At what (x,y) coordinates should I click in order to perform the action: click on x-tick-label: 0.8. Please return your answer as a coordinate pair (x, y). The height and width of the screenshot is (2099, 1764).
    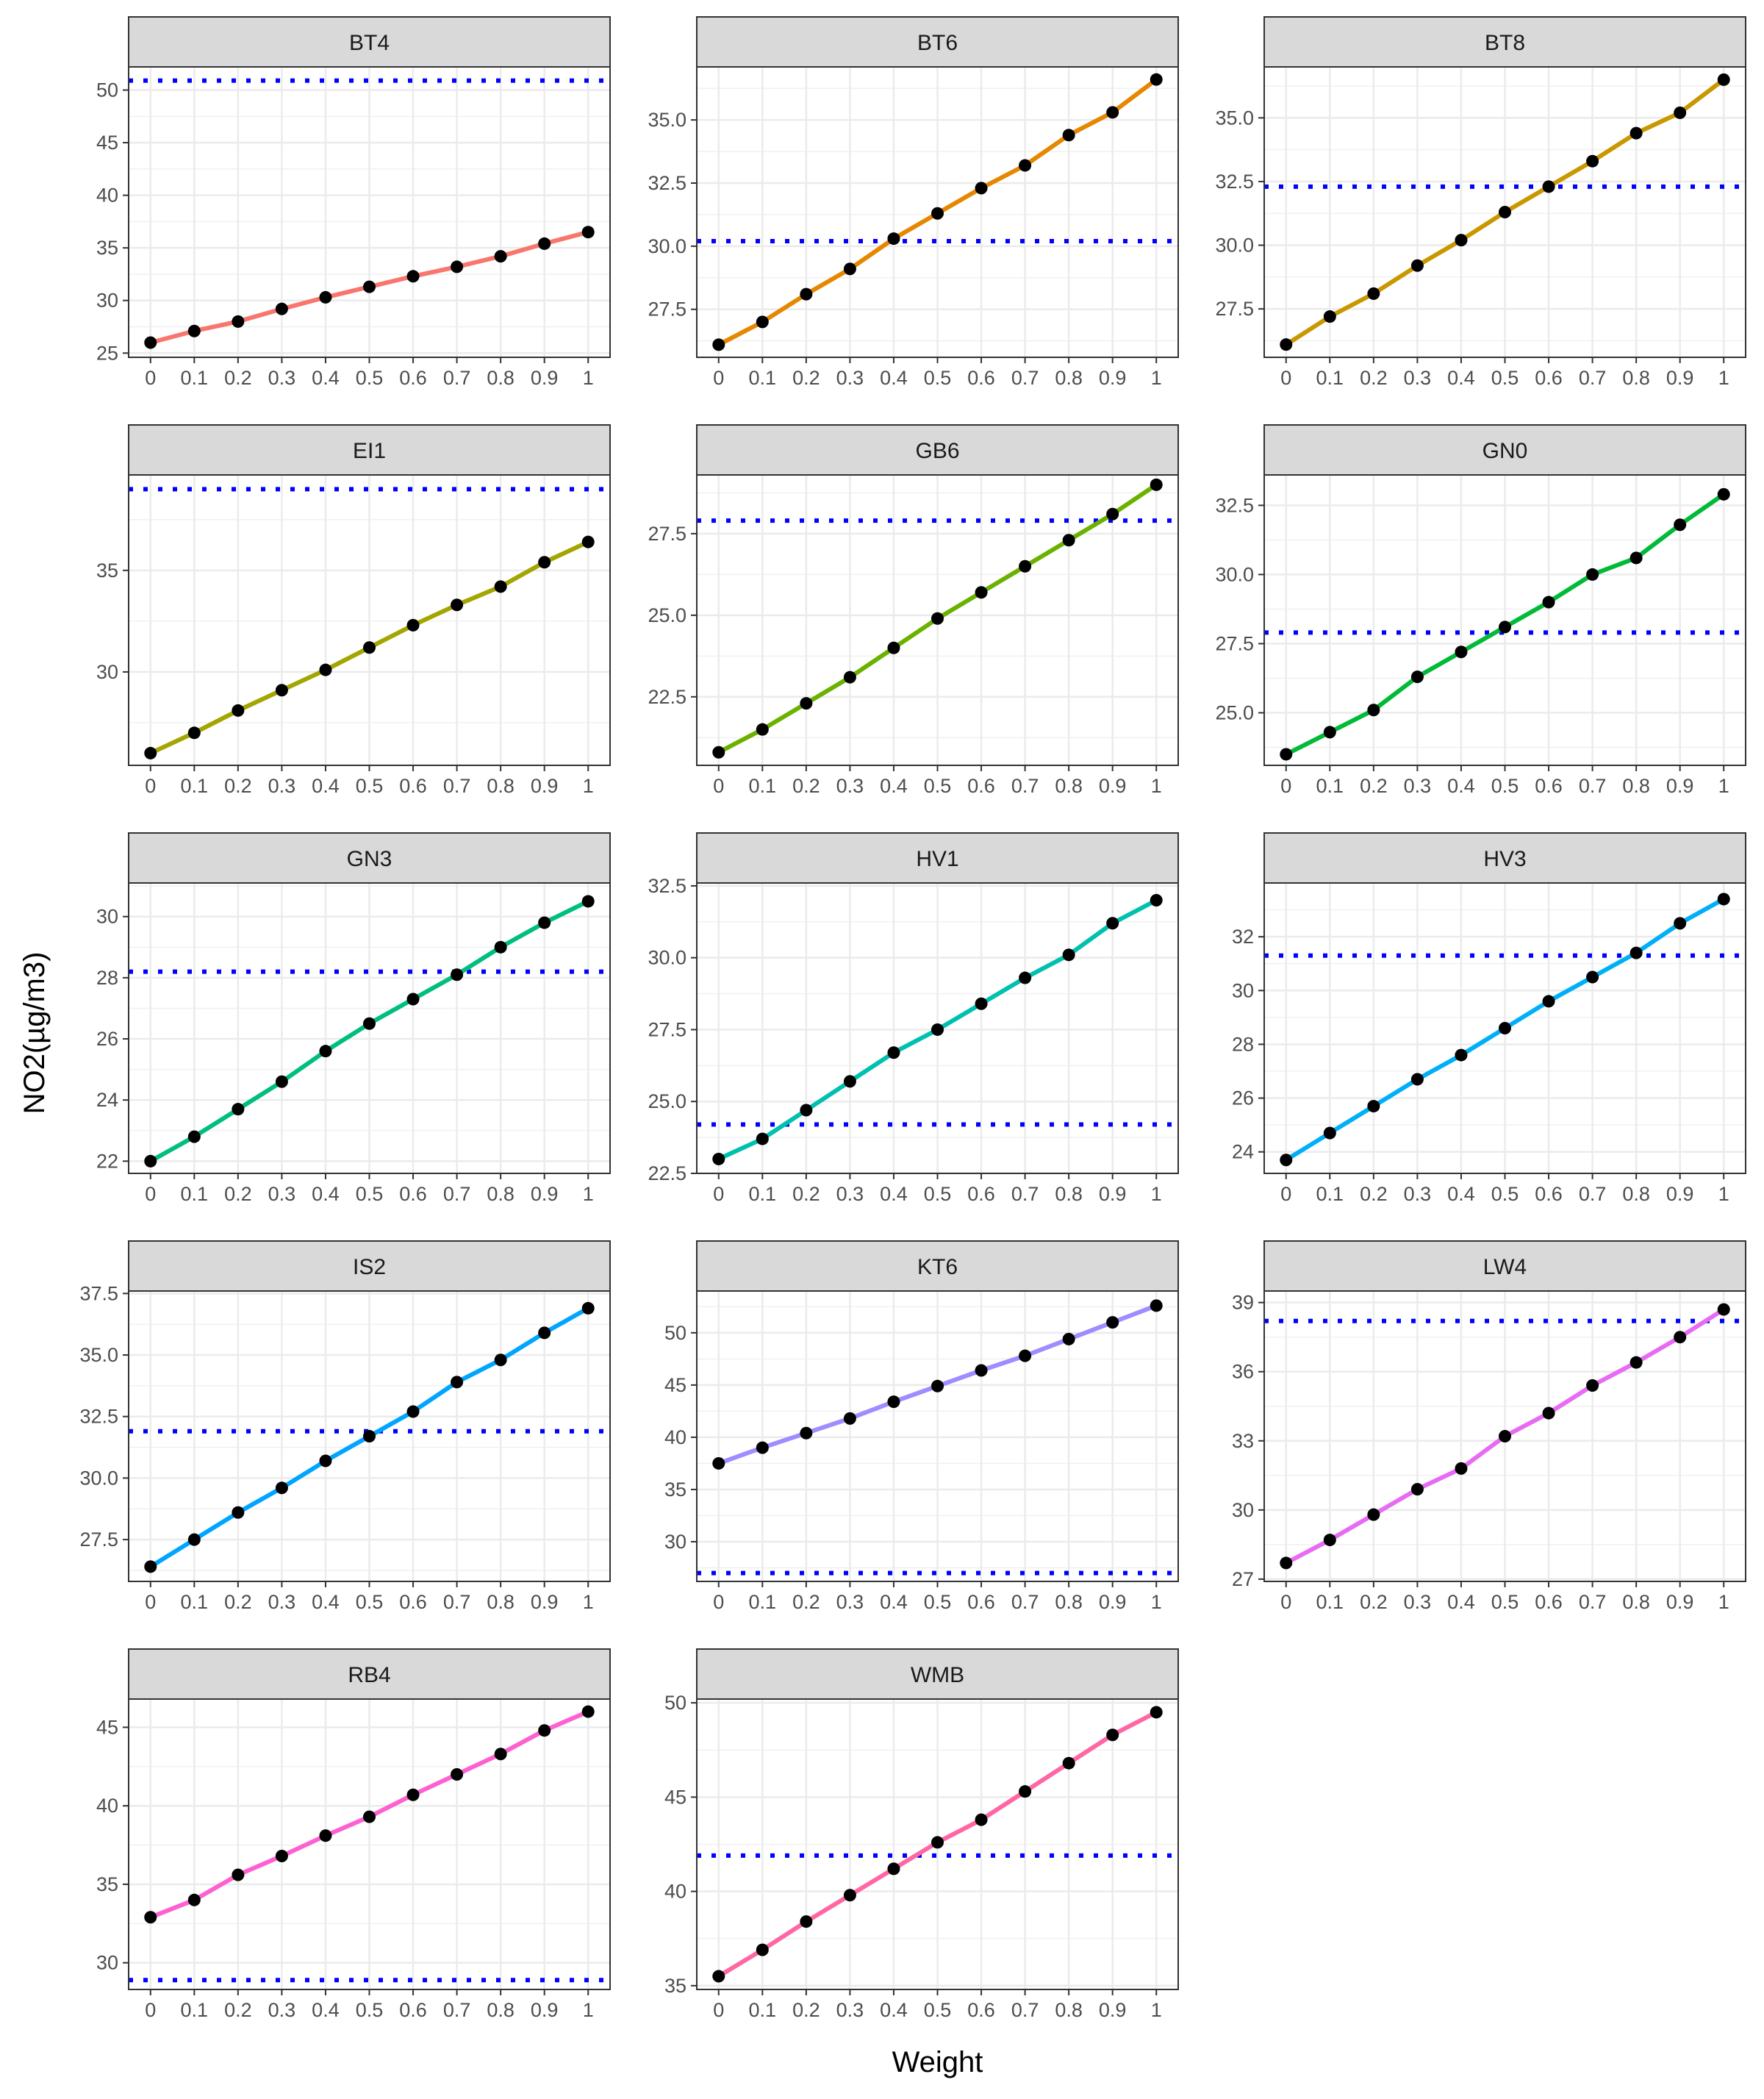
    Looking at the image, I should click on (500, 2010).